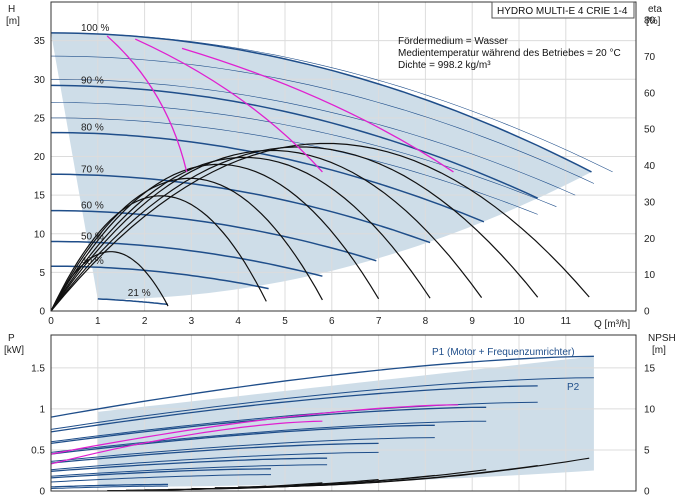  I want to click on x-tick-label: 2, so click(145, 321).